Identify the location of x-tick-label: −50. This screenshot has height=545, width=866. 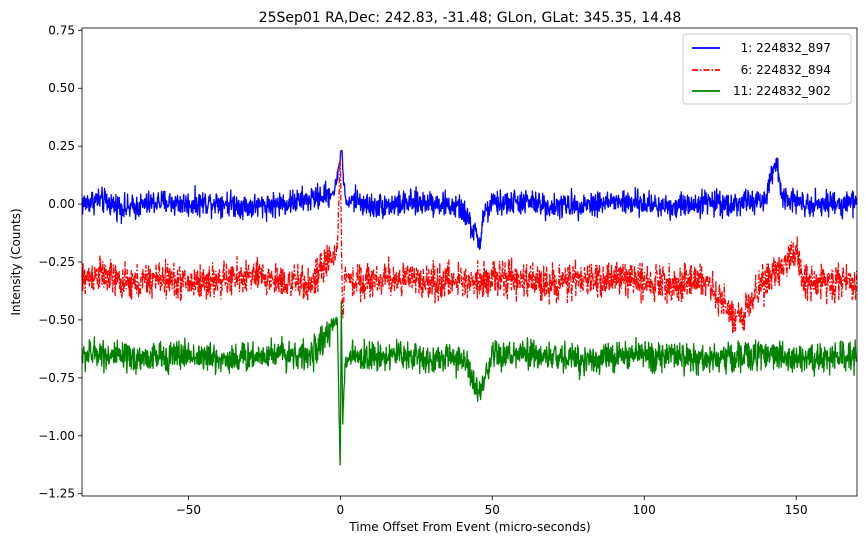
(188, 510).